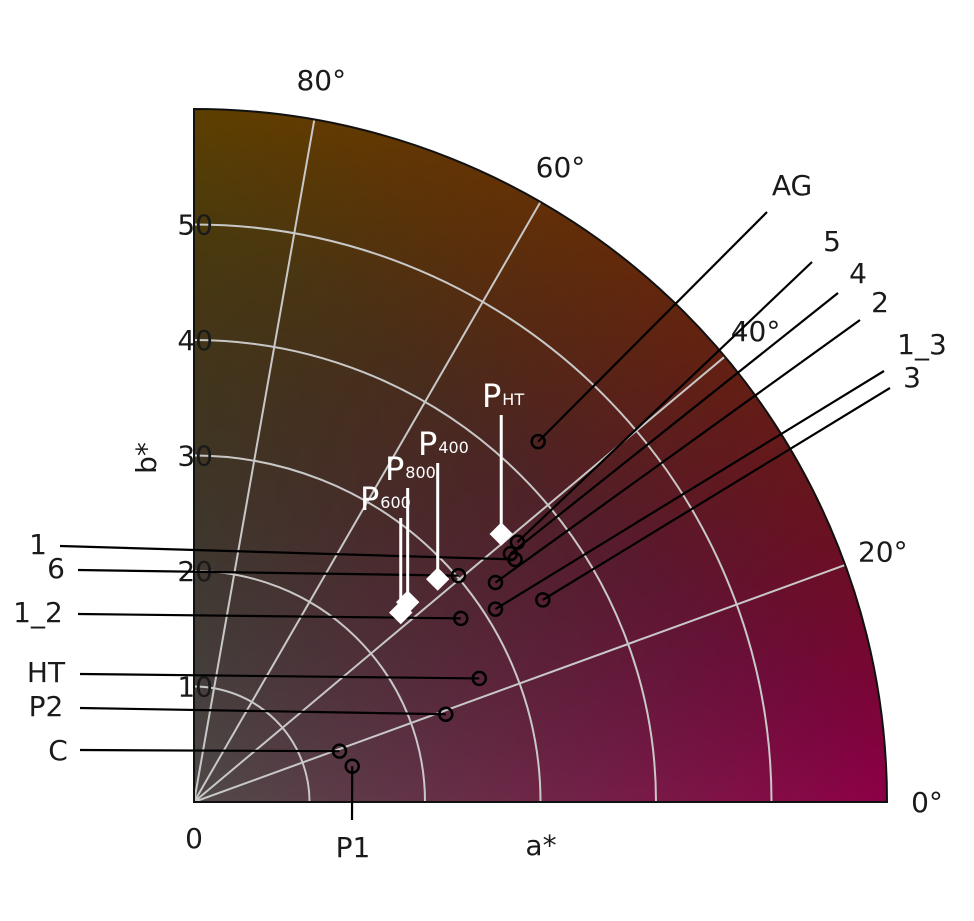 The height and width of the screenshot is (921, 974). What do you see at coordinates (443, 444) in the screenshot?
I see `polymer-label: P400` at bounding box center [443, 444].